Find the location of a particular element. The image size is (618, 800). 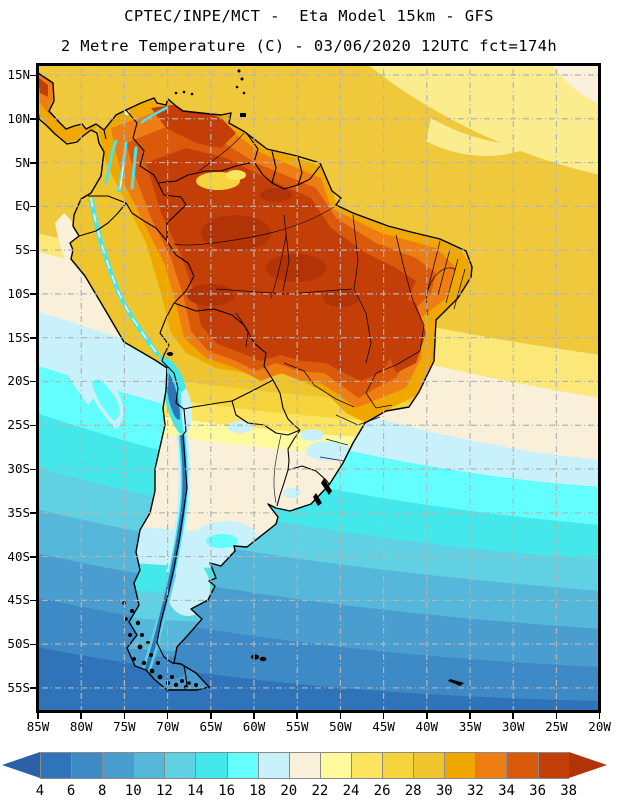

colorbar-tick-label: 4 is located at coordinates (40, 791).